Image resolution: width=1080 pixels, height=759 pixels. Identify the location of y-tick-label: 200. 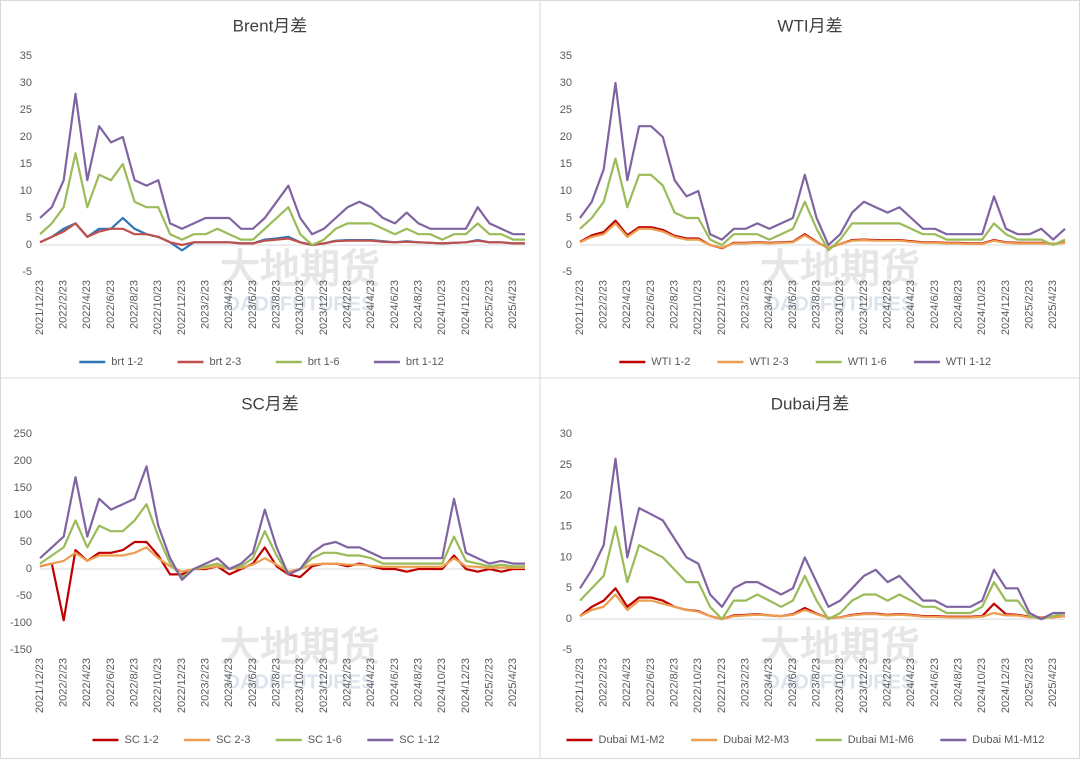
(23, 461).